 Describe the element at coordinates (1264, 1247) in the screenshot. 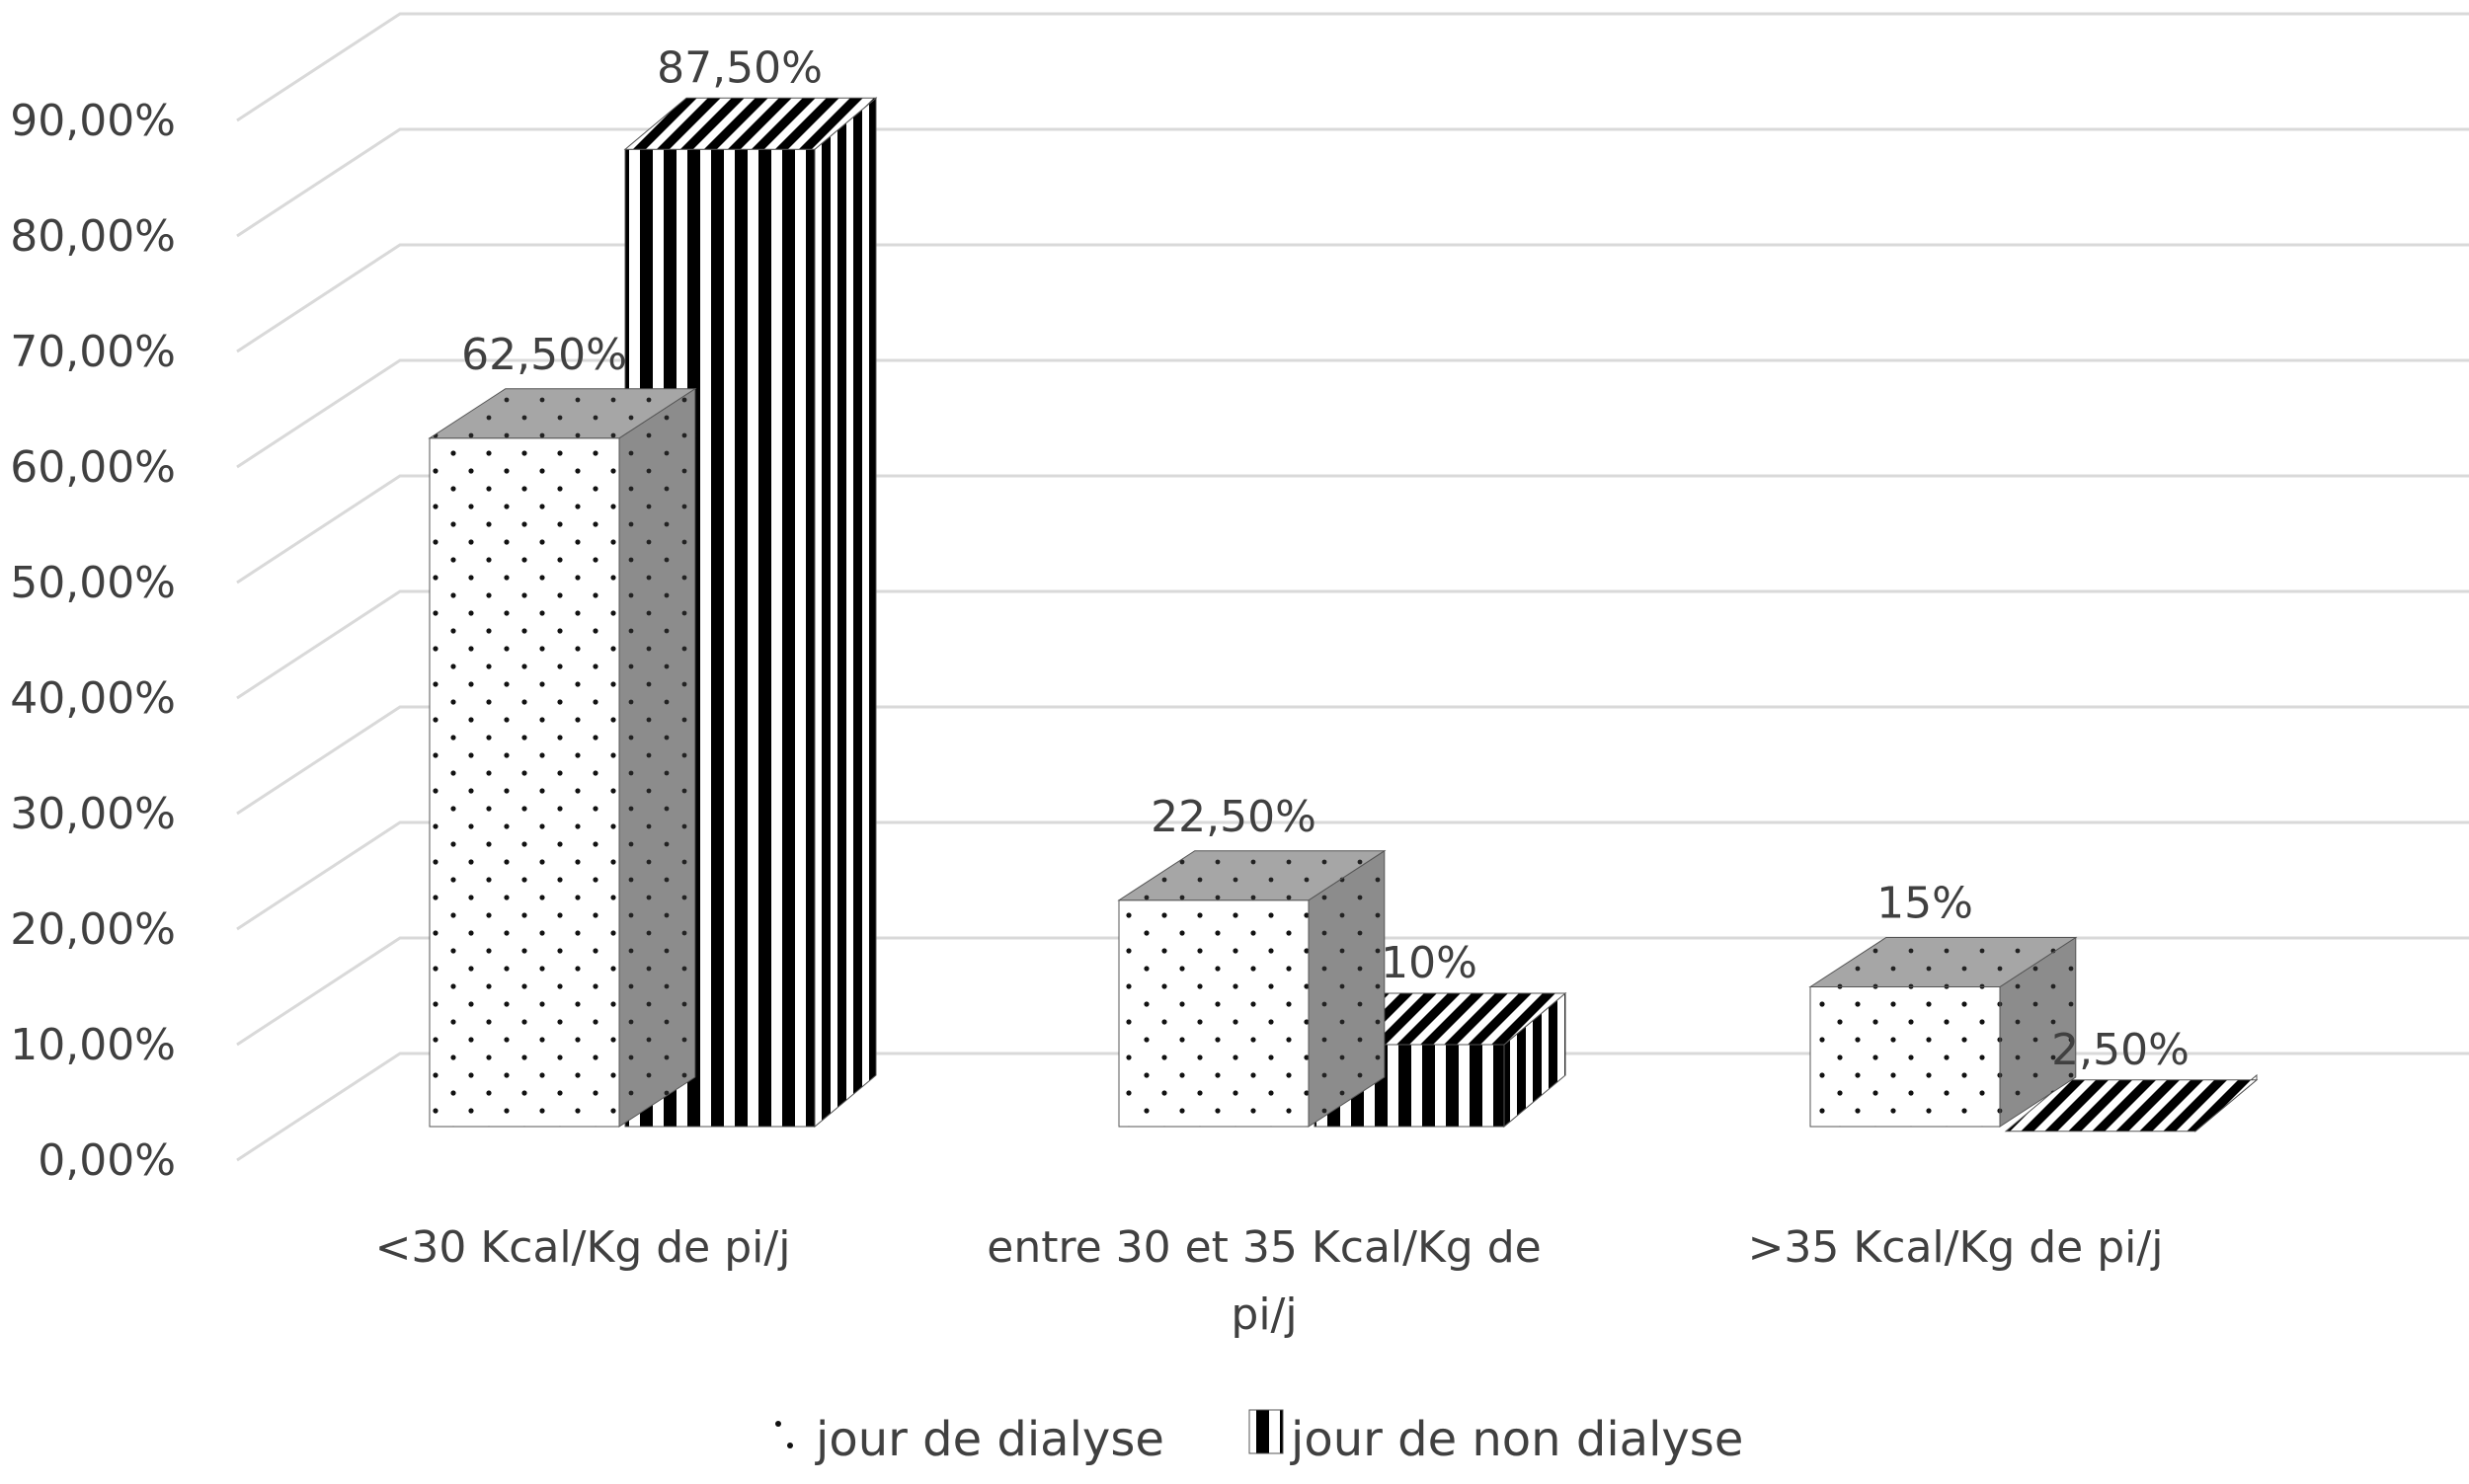

I see `category-label: entre 30 et 35 Kcal/Kg de` at that location.